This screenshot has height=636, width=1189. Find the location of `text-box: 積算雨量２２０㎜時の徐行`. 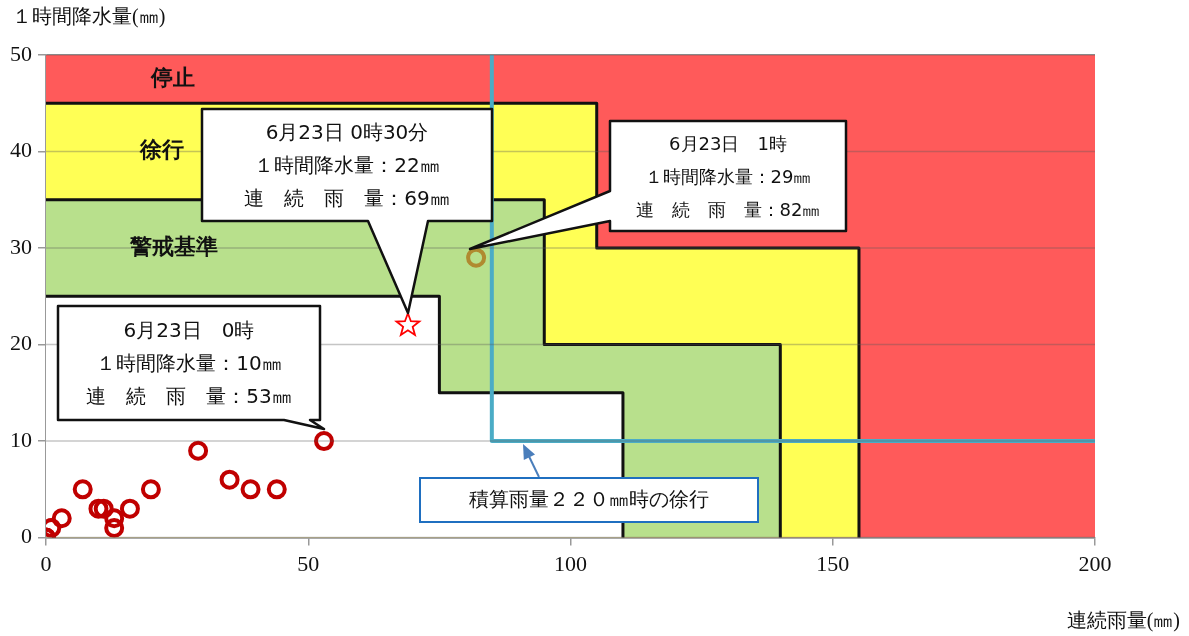

text-box: 積算雨量２２０㎜時の徐行 is located at coordinates (589, 500).